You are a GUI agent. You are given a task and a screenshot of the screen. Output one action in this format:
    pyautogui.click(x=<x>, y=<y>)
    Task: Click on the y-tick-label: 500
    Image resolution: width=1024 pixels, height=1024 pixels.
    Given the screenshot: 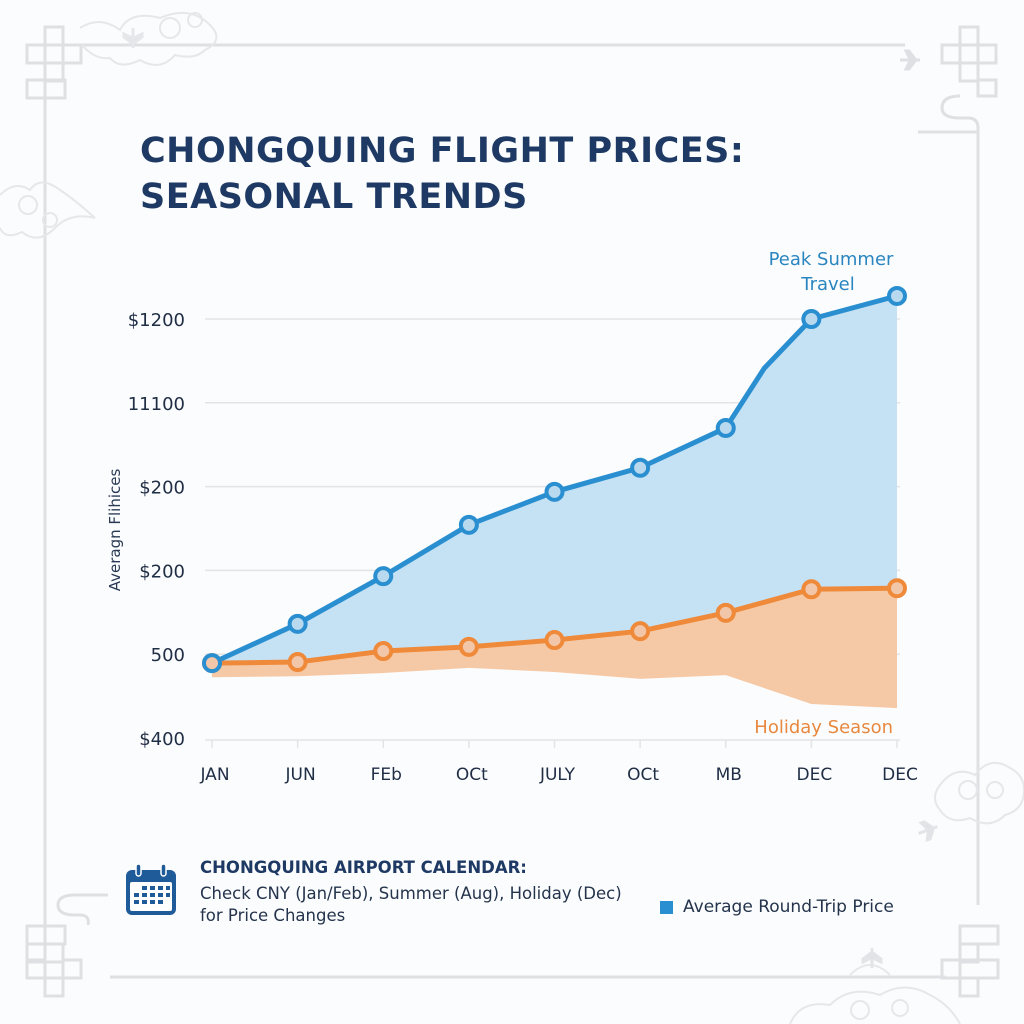 What is the action you would take?
    pyautogui.click(x=168, y=655)
    